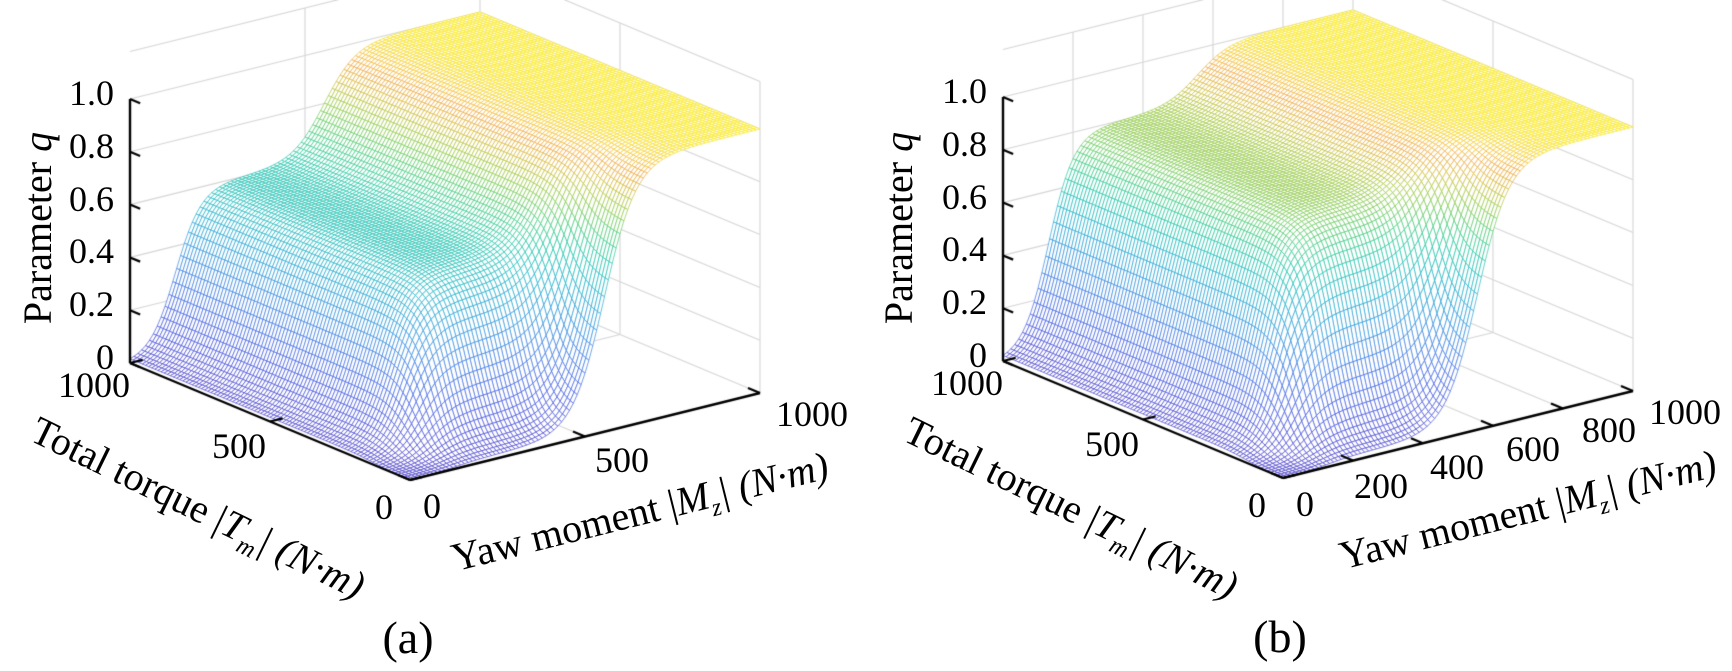 This screenshot has width=1732, height=671. What do you see at coordinates (622, 460) in the screenshot?
I see `x-tick-label: 500` at bounding box center [622, 460].